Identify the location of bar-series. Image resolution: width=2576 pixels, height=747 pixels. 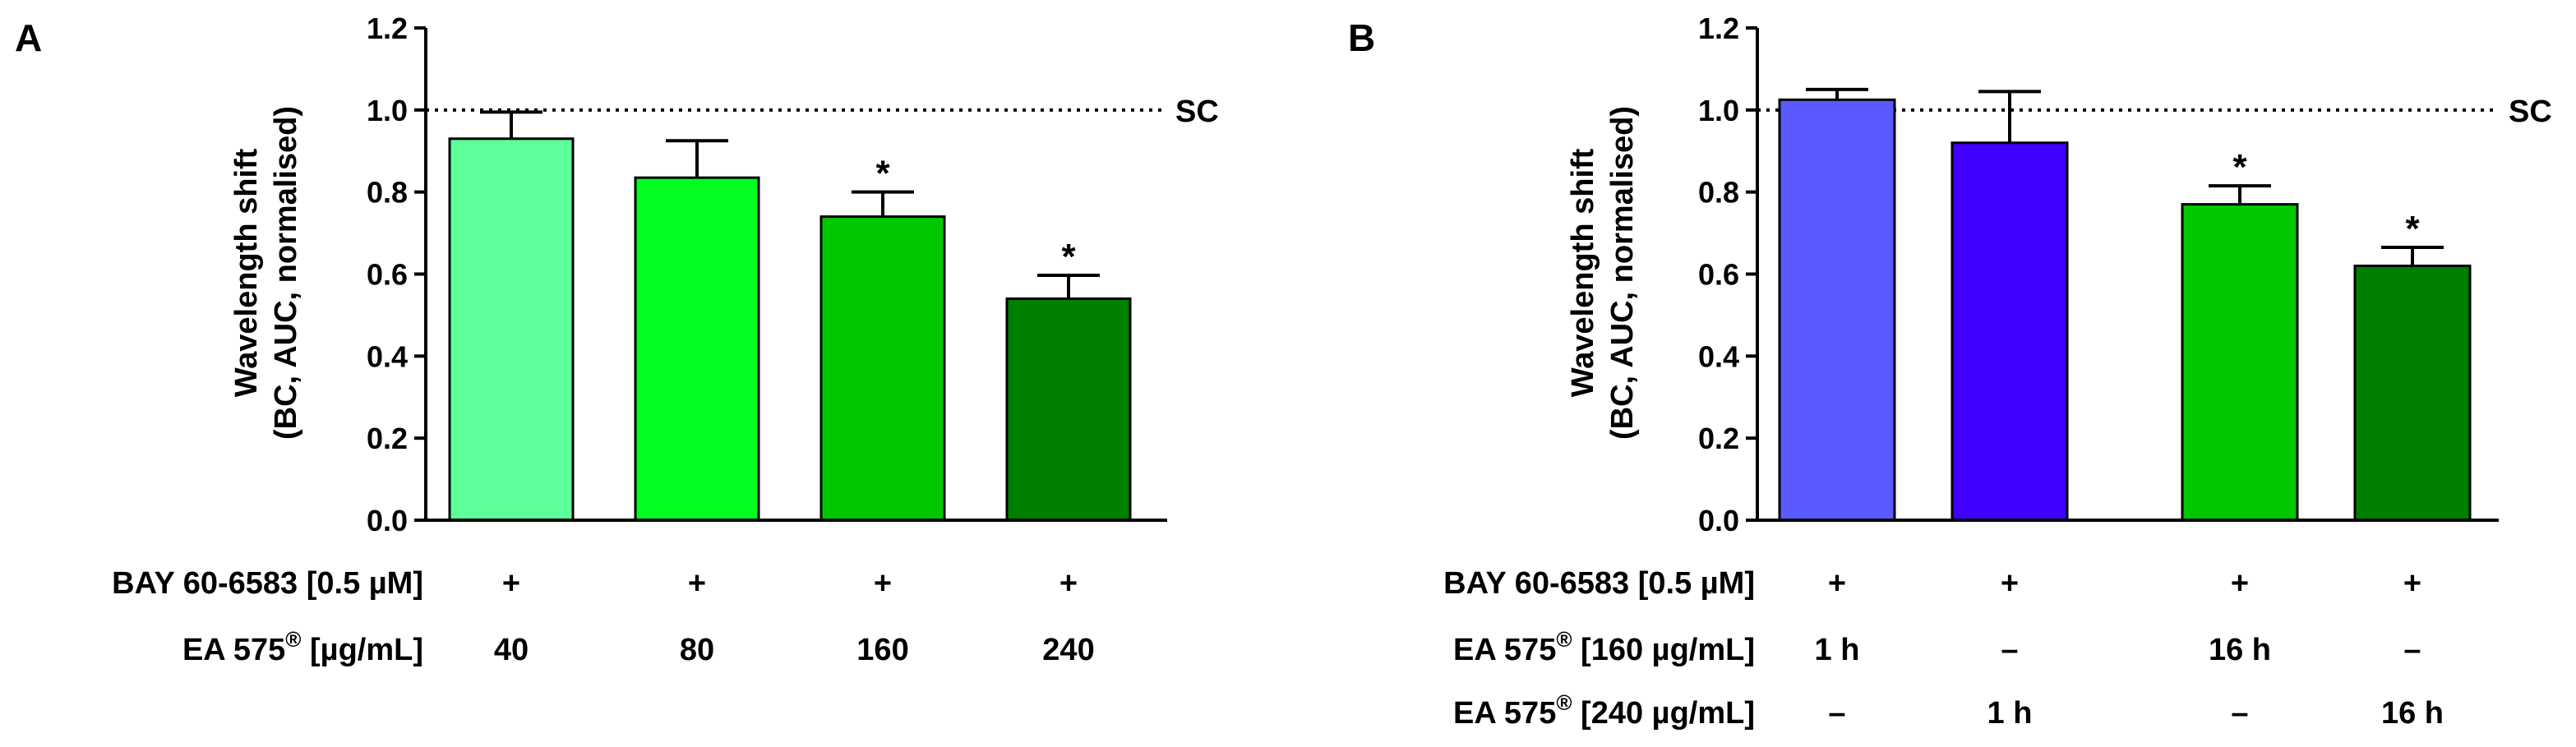
(790, 329).